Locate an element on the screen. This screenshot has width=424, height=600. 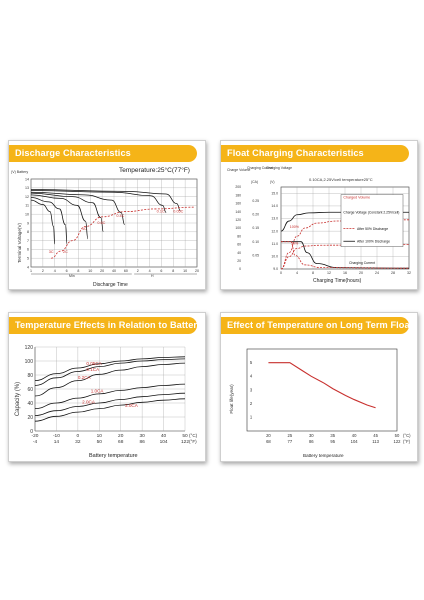
discharge-xtick-label: 2 is located at coordinates (138, 271).